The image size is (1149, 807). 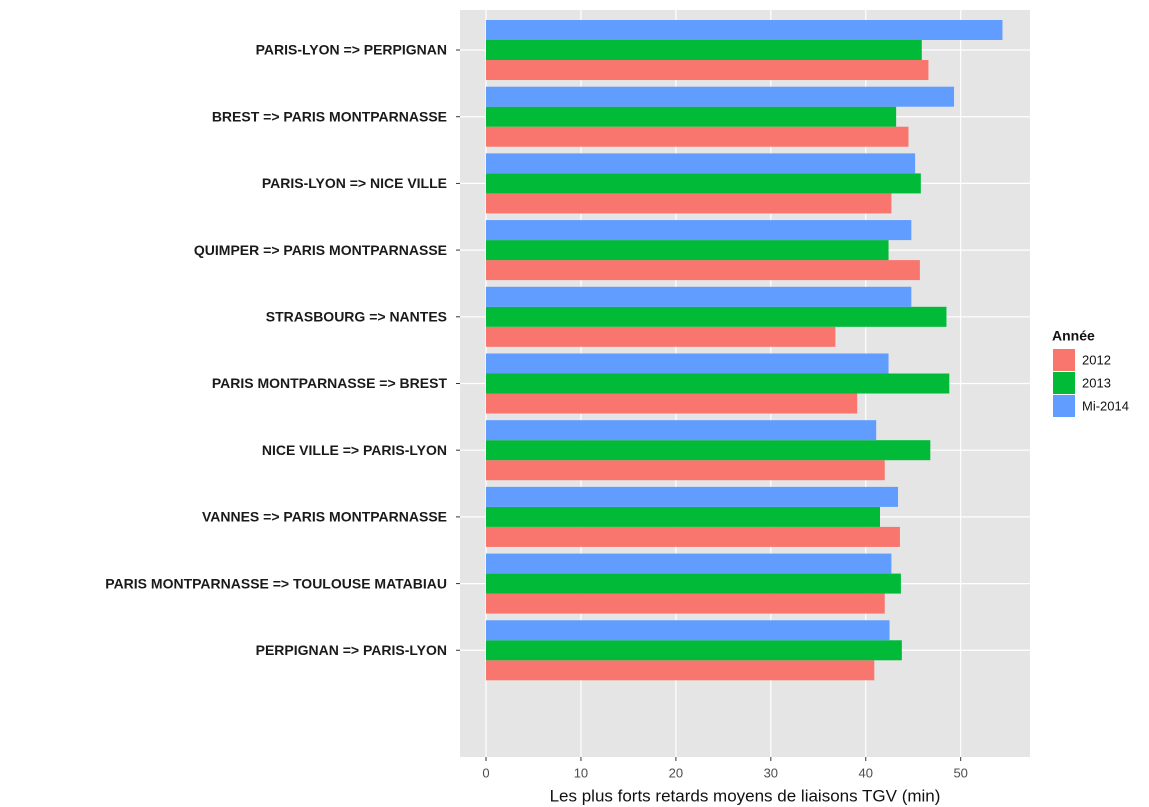 I want to click on y-tick-label: PARIS MONTPARNASSE => BREST, so click(x=330, y=383).